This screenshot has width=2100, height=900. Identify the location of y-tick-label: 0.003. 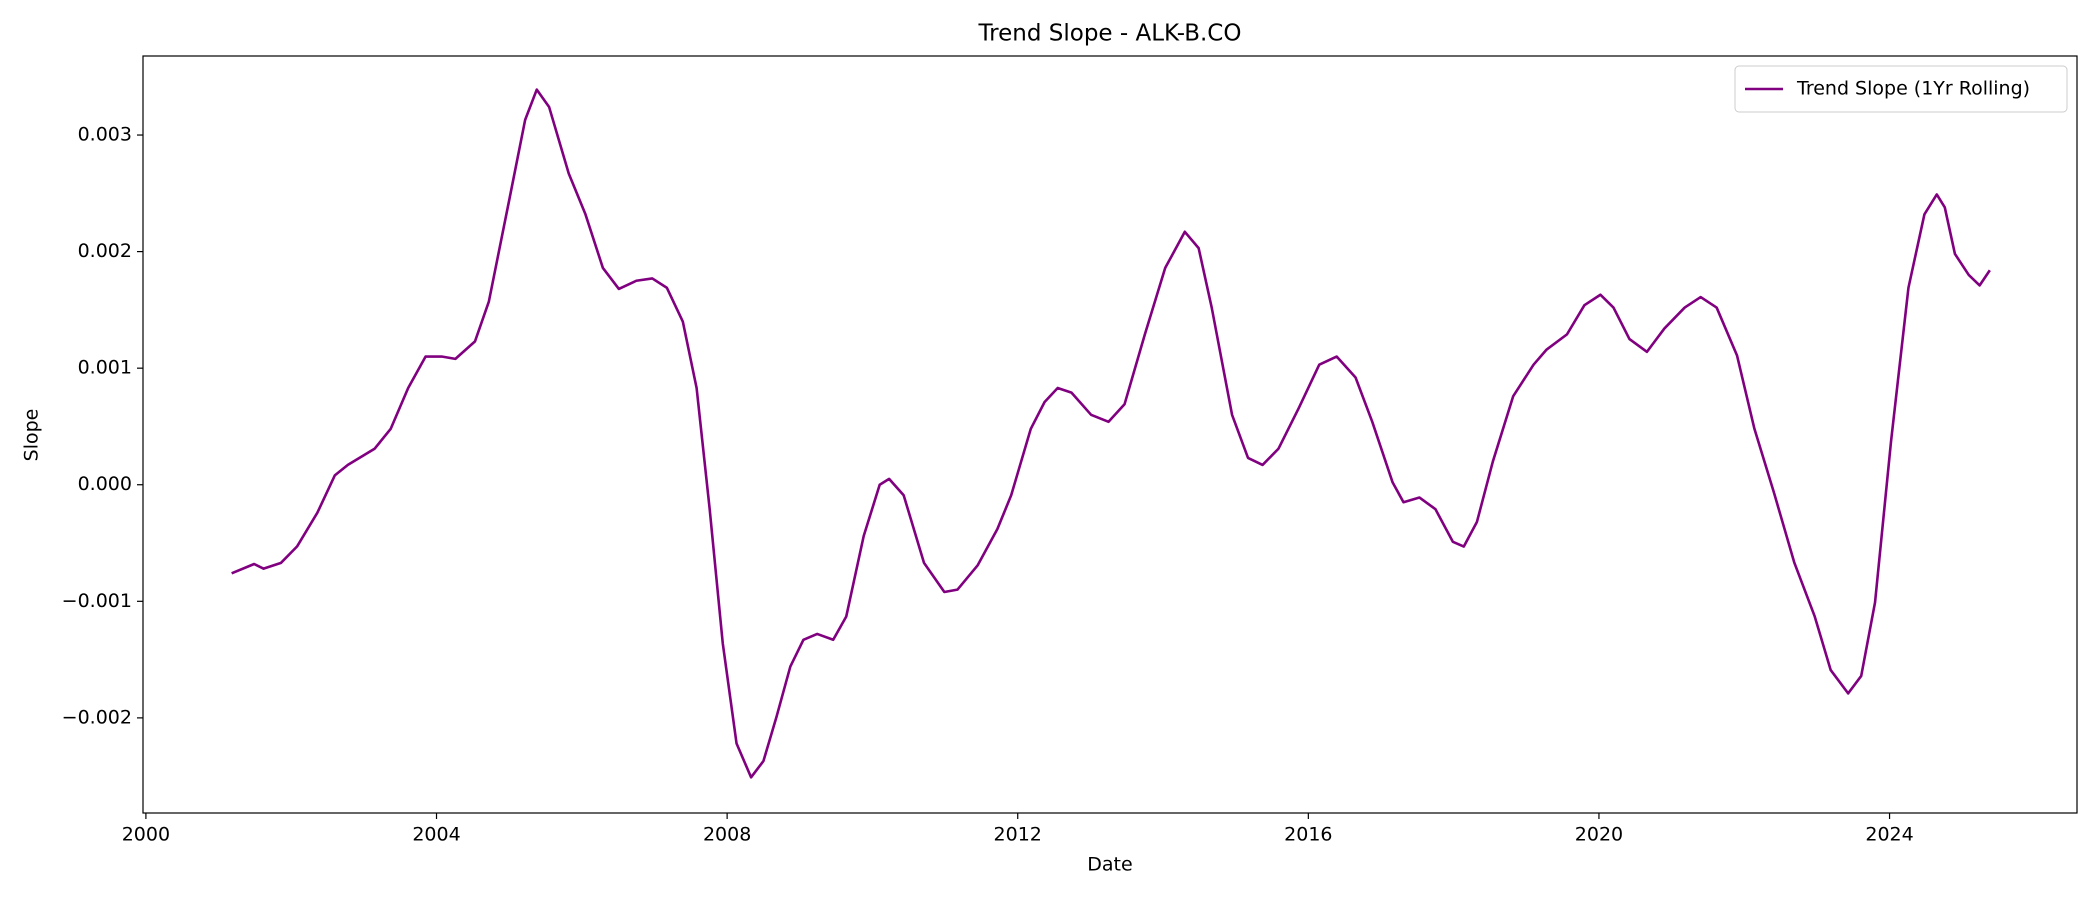
(105, 135).